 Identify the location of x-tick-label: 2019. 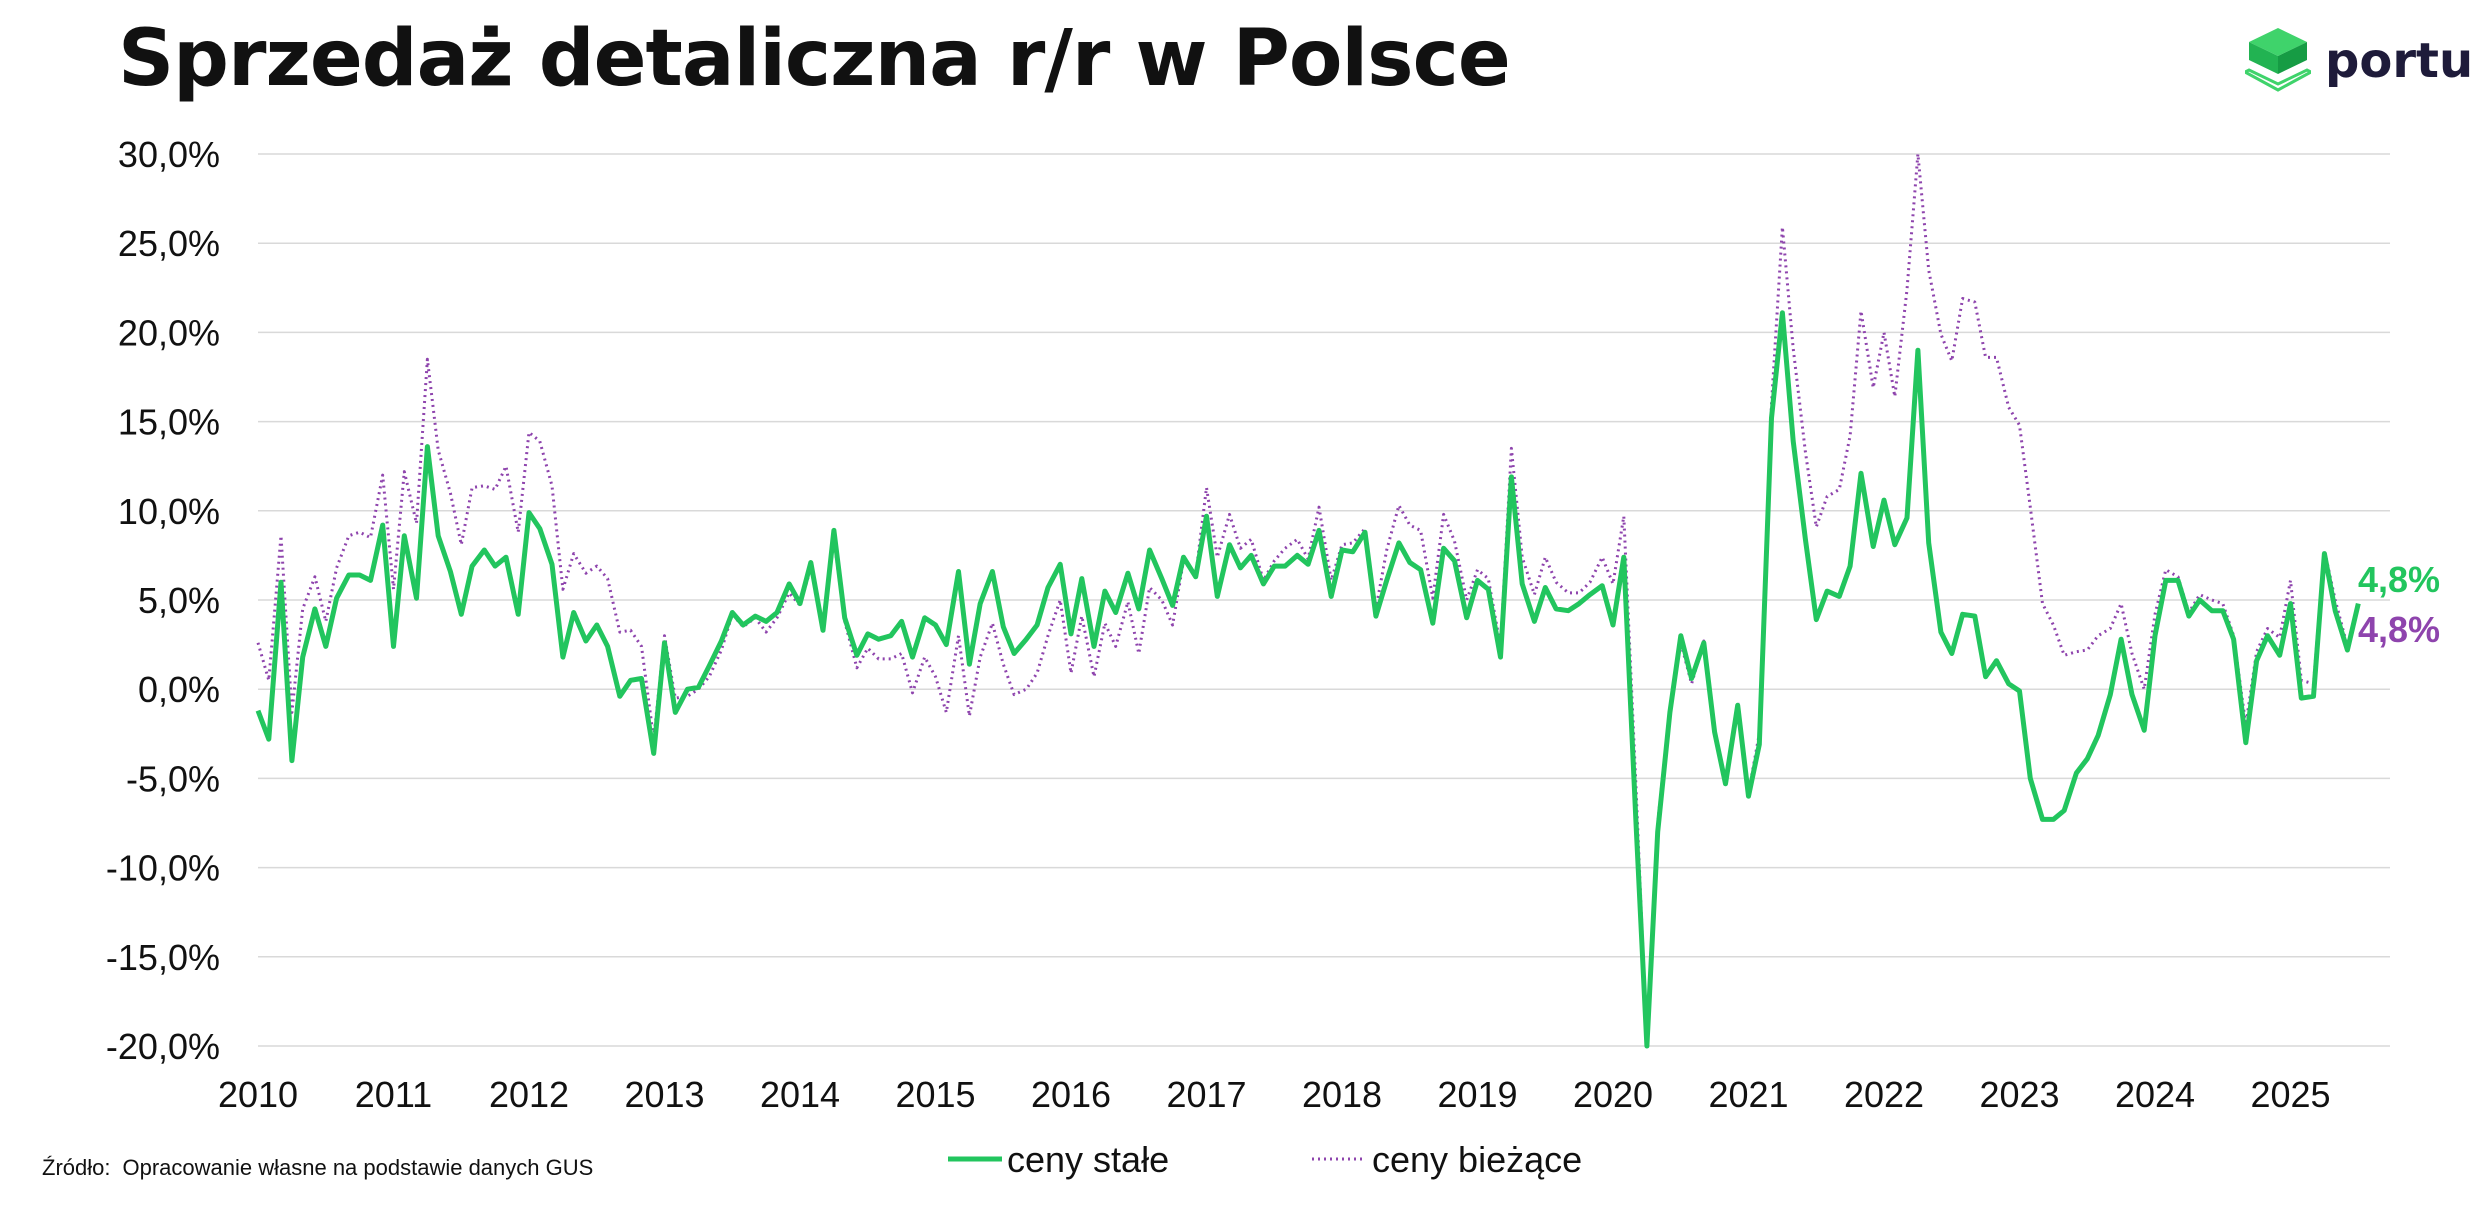
(1477, 1094).